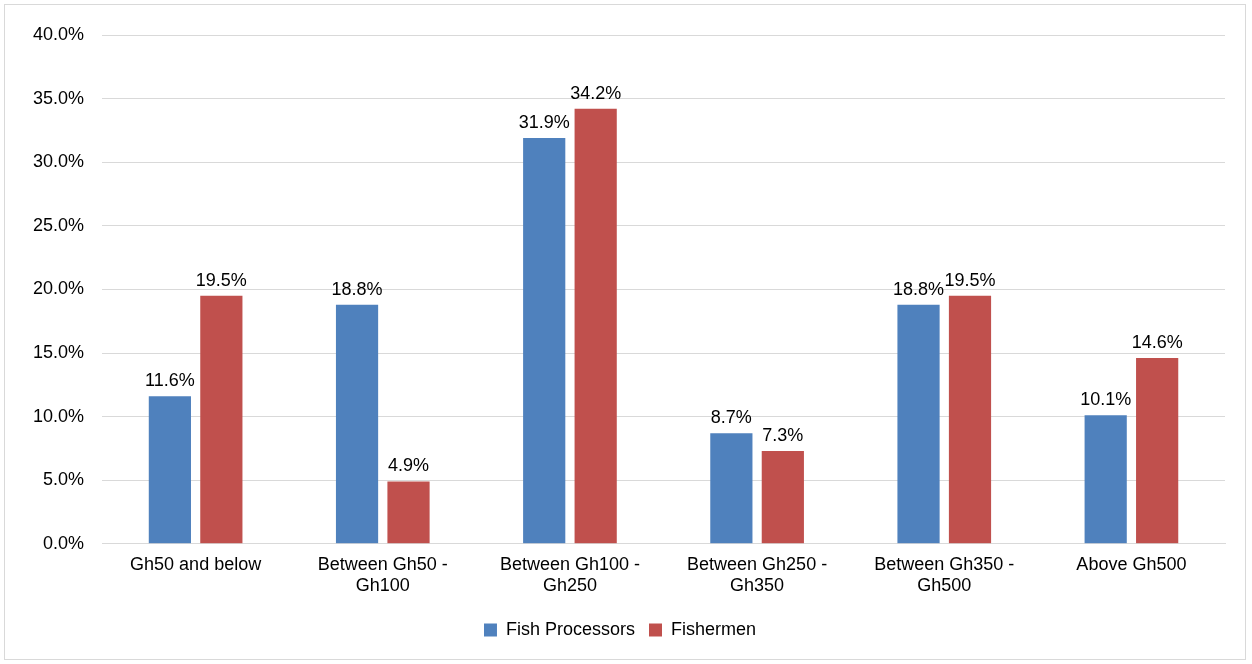 This screenshot has height=664, width=1252. Describe the element at coordinates (544, 122) in the screenshot. I see `data-label: 31.9%` at that location.